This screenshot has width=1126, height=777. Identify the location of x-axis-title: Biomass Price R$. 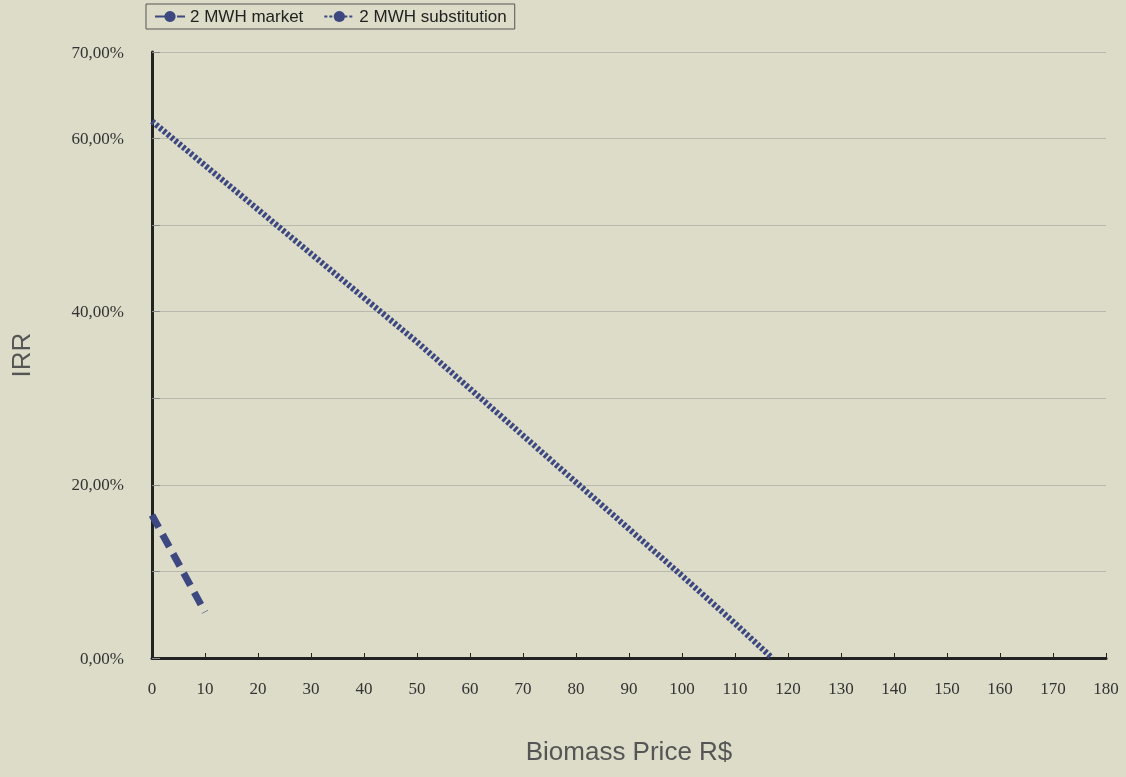
(629, 751).